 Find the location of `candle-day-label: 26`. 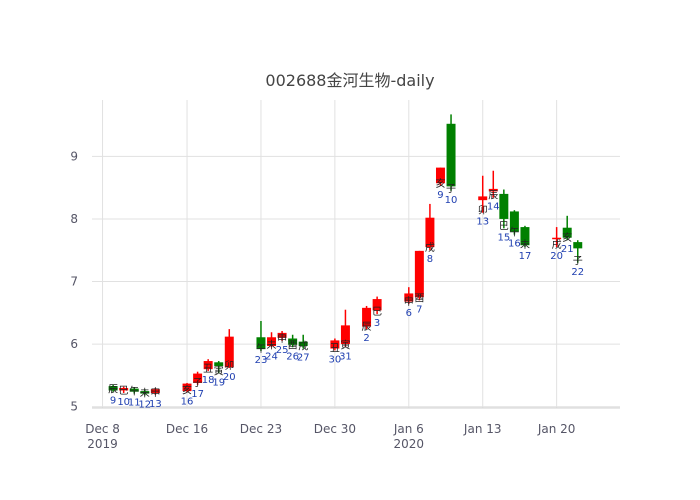

candle-day-label: 26 is located at coordinates (292, 356).